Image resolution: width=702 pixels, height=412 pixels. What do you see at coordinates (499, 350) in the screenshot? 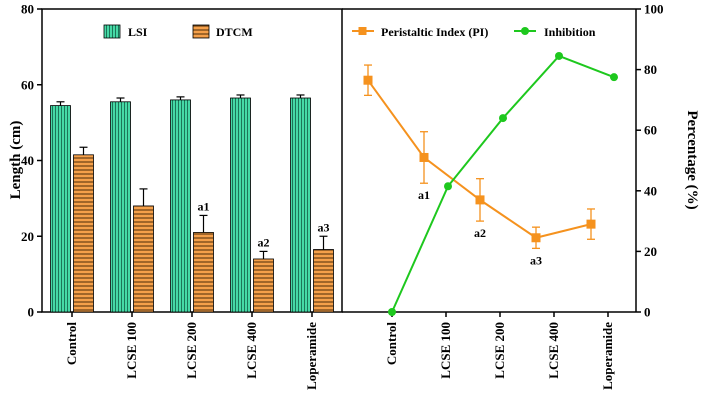
I see `right-x-tick-label: LCSE 200` at bounding box center [499, 350].